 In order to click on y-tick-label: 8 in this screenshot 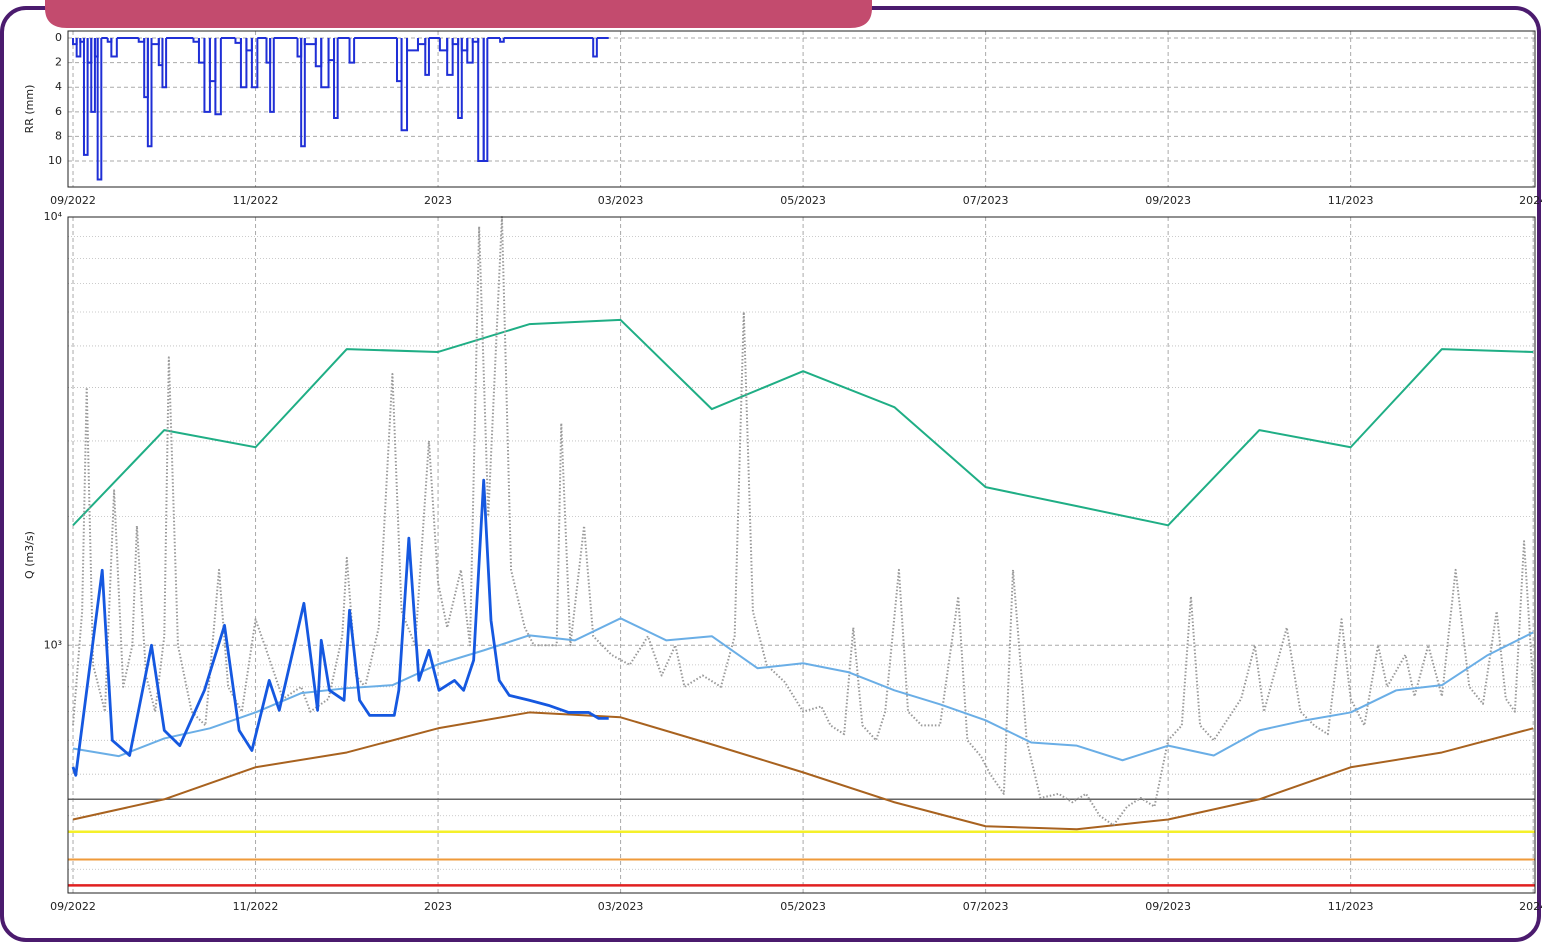, I will do `click(58, 135)`.